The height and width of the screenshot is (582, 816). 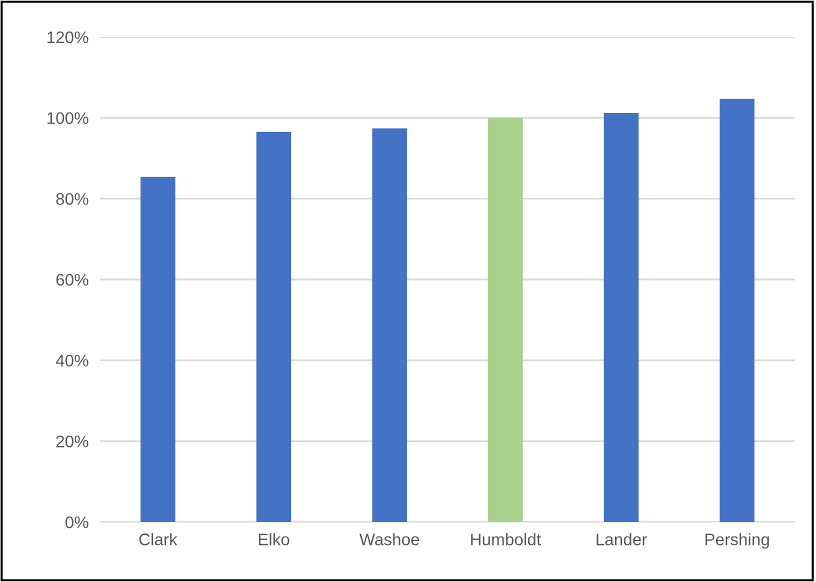 I want to click on y-tick-label: 80%, so click(x=72, y=199).